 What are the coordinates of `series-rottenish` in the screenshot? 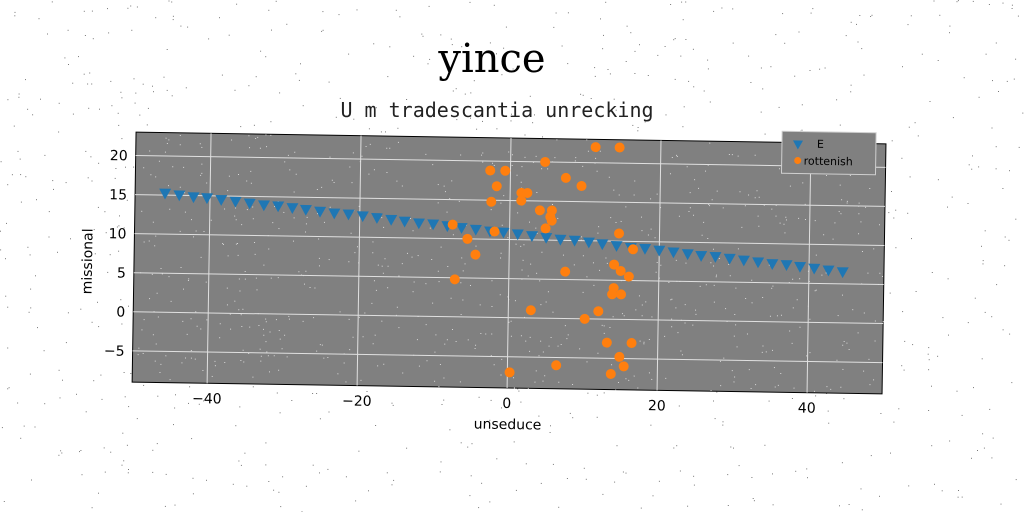 It's located at (543, 260).